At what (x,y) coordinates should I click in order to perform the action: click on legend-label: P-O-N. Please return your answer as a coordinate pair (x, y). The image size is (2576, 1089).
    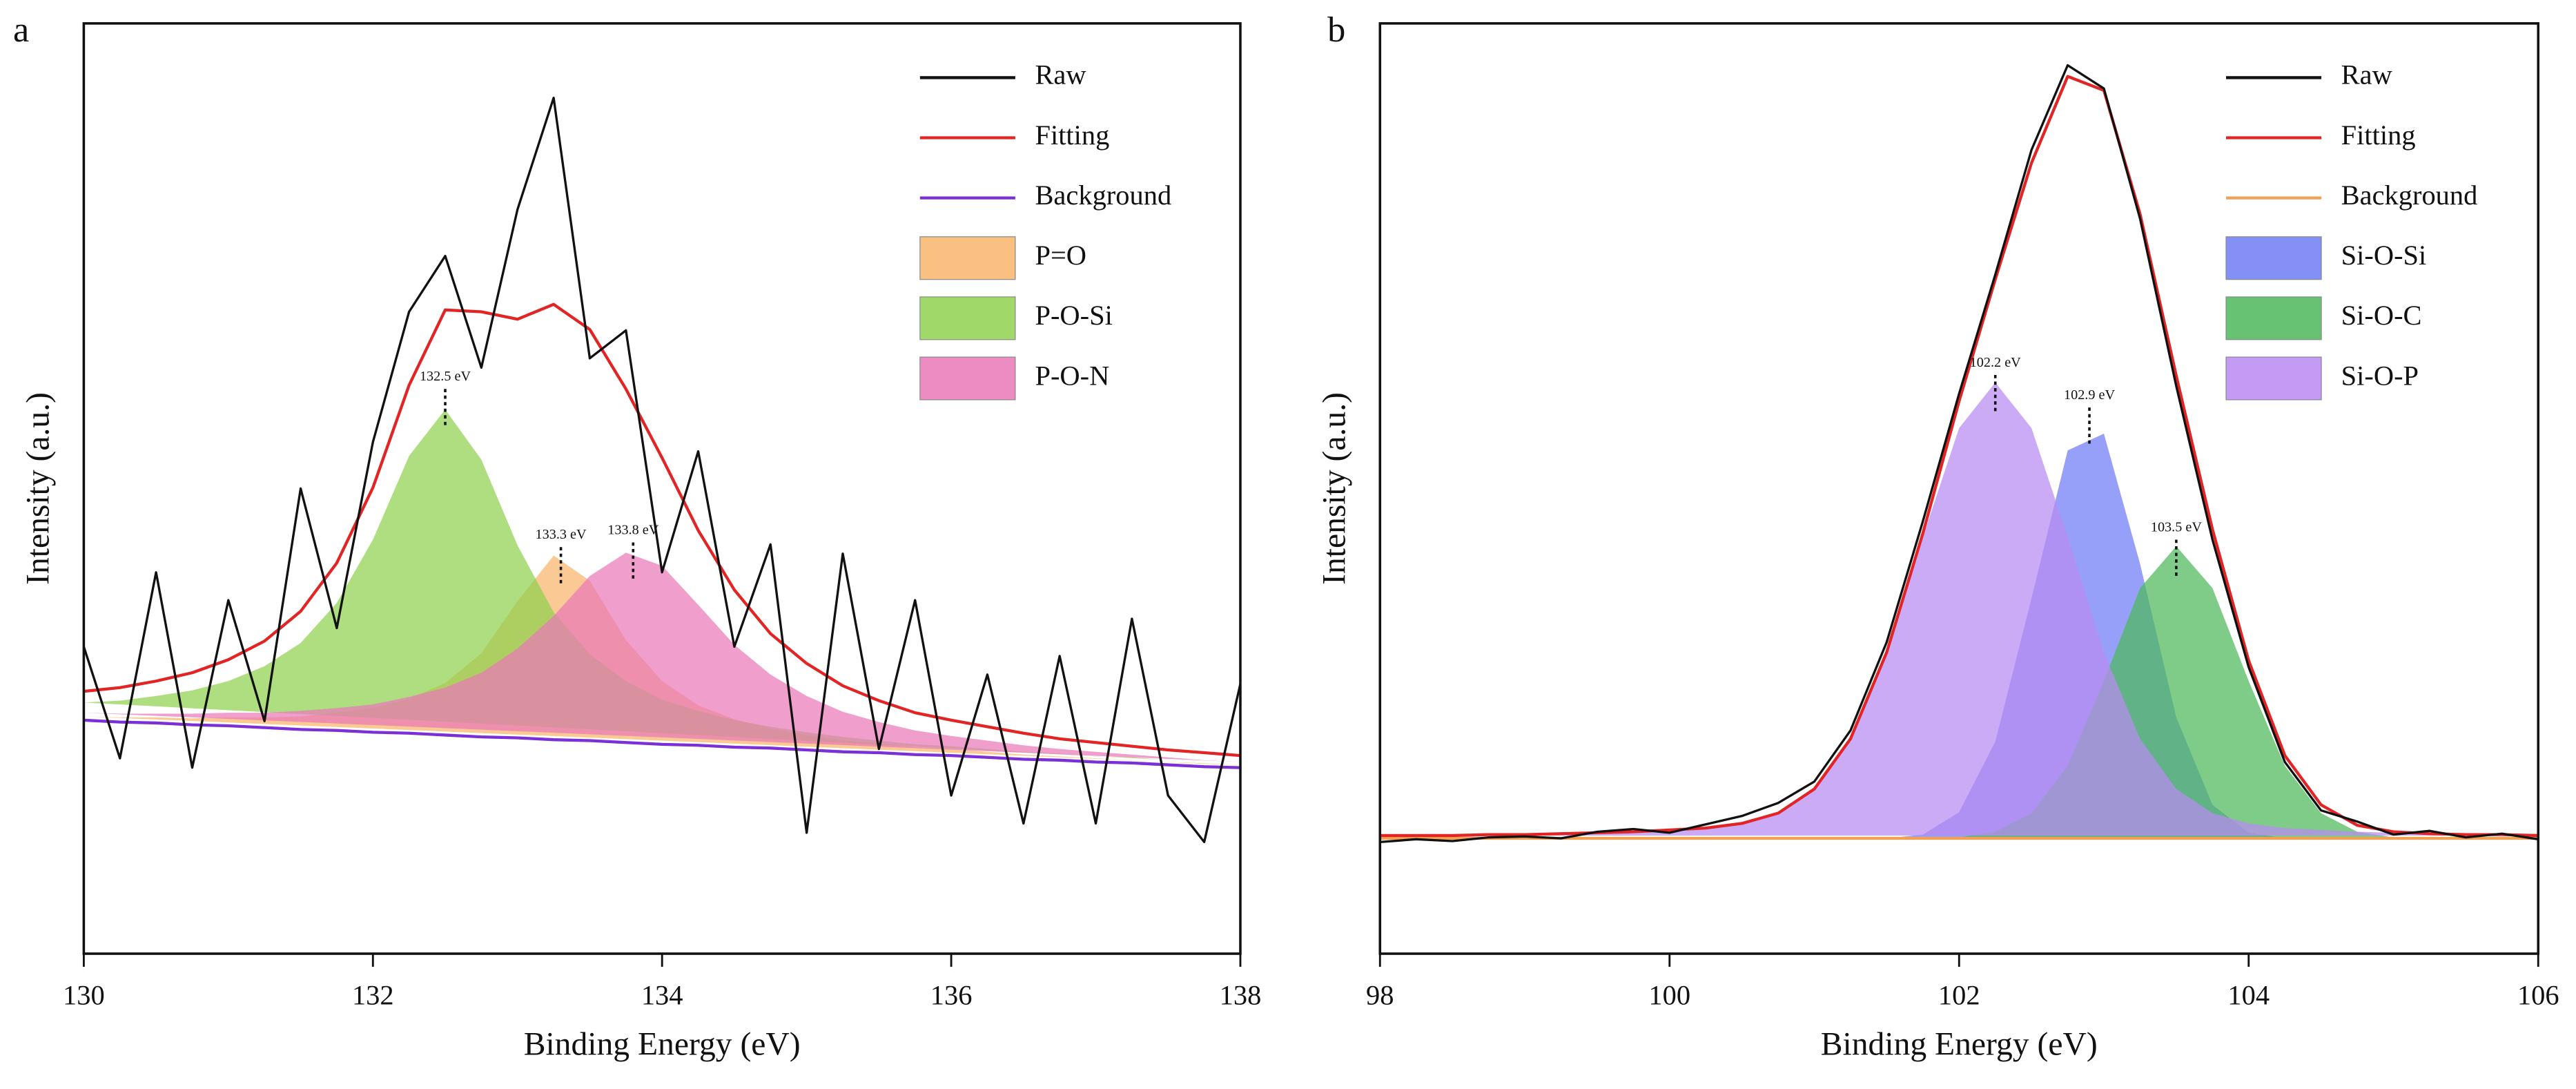
    Looking at the image, I should click on (1072, 375).